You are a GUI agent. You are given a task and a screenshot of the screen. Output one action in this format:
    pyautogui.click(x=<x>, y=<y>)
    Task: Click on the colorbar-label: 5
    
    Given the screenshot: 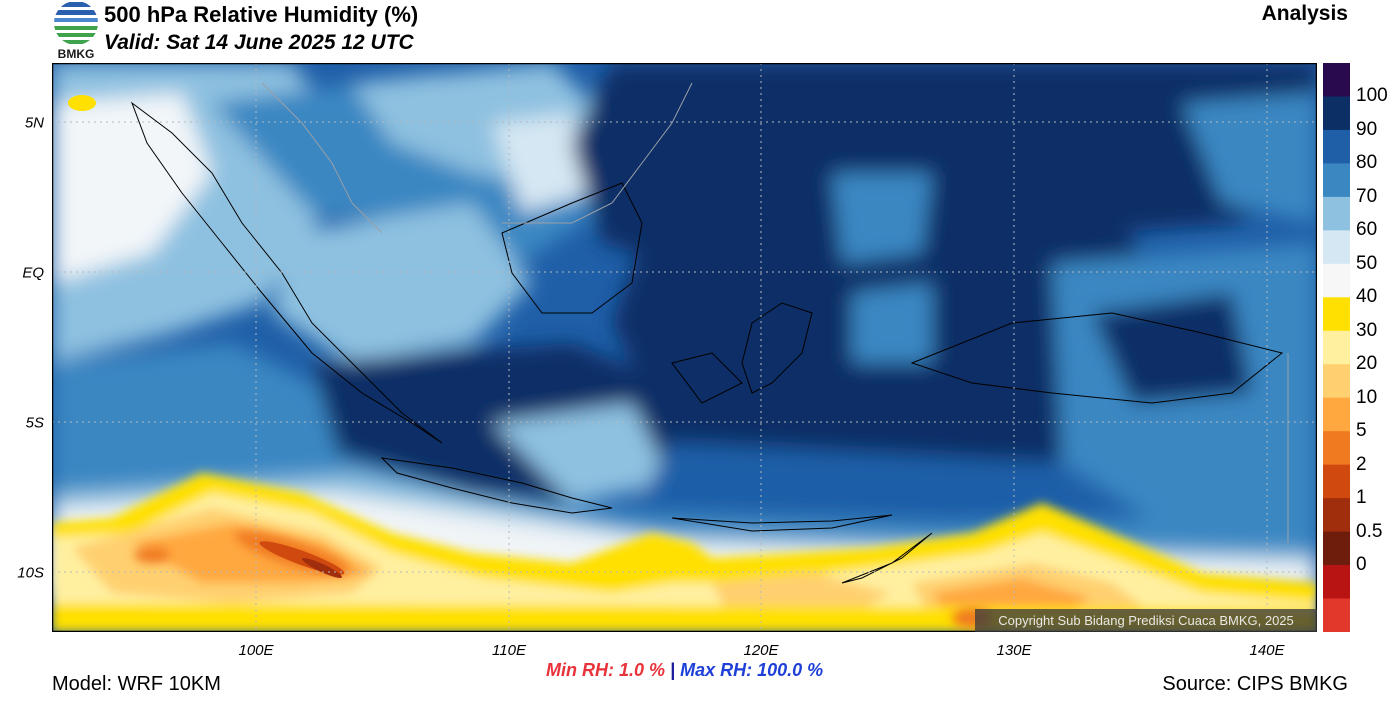 What is the action you would take?
    pyautogui.click(x=1361, y=431)
    